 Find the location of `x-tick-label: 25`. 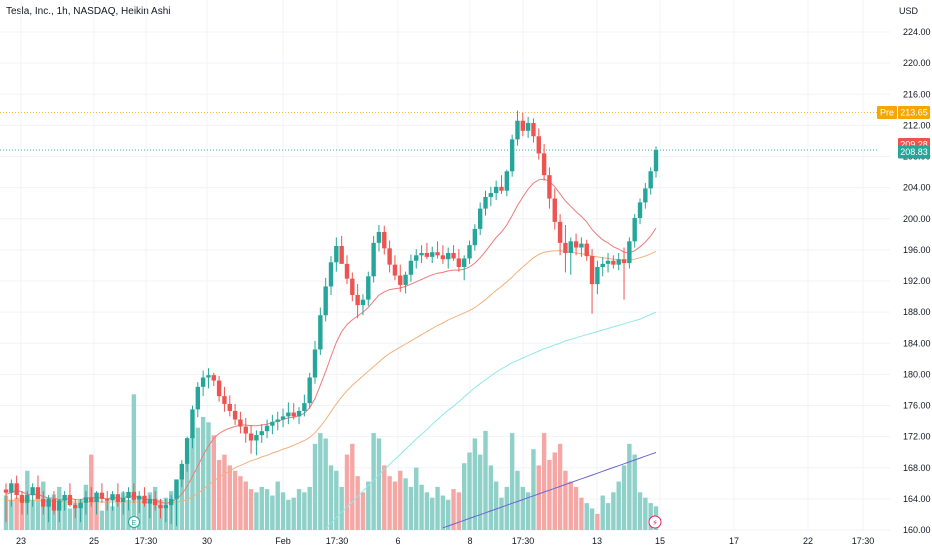

x-tick-label: 25 is located at coordinates (94, 541).